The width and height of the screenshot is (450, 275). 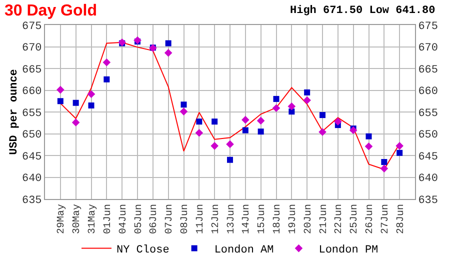 I want to click on y2-tick-label: 645, so click(x=428, y=157).